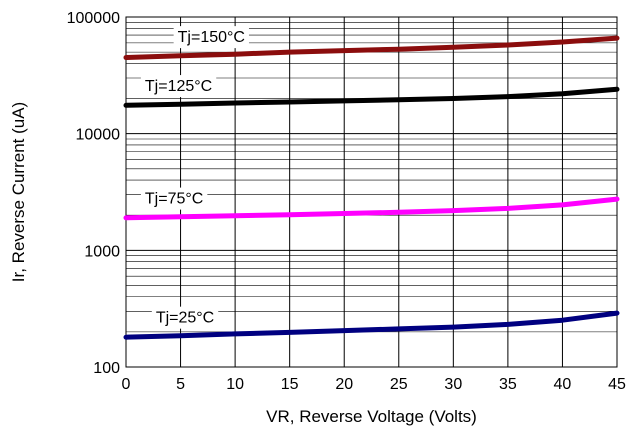 This screenshot has height=434, width=642. Describe the element at coordinates (399, 384) in the screenshot. I see `x-tick-label: 25` at that location.